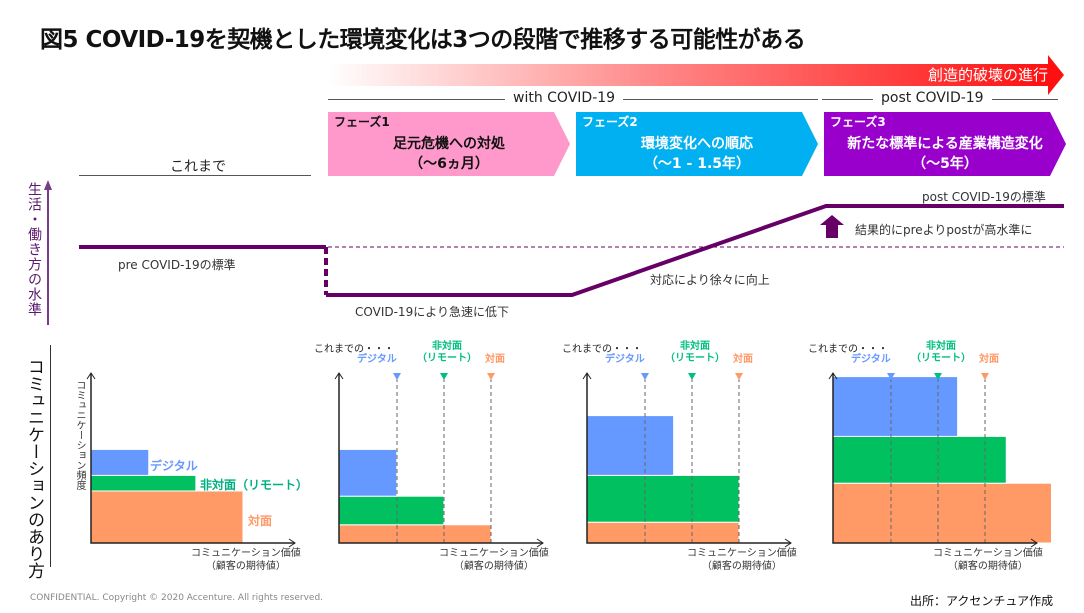 This screenshot has width=1084, height=613. I want to click on rise-label: 対応により徐々に向上, so click(710, 280).